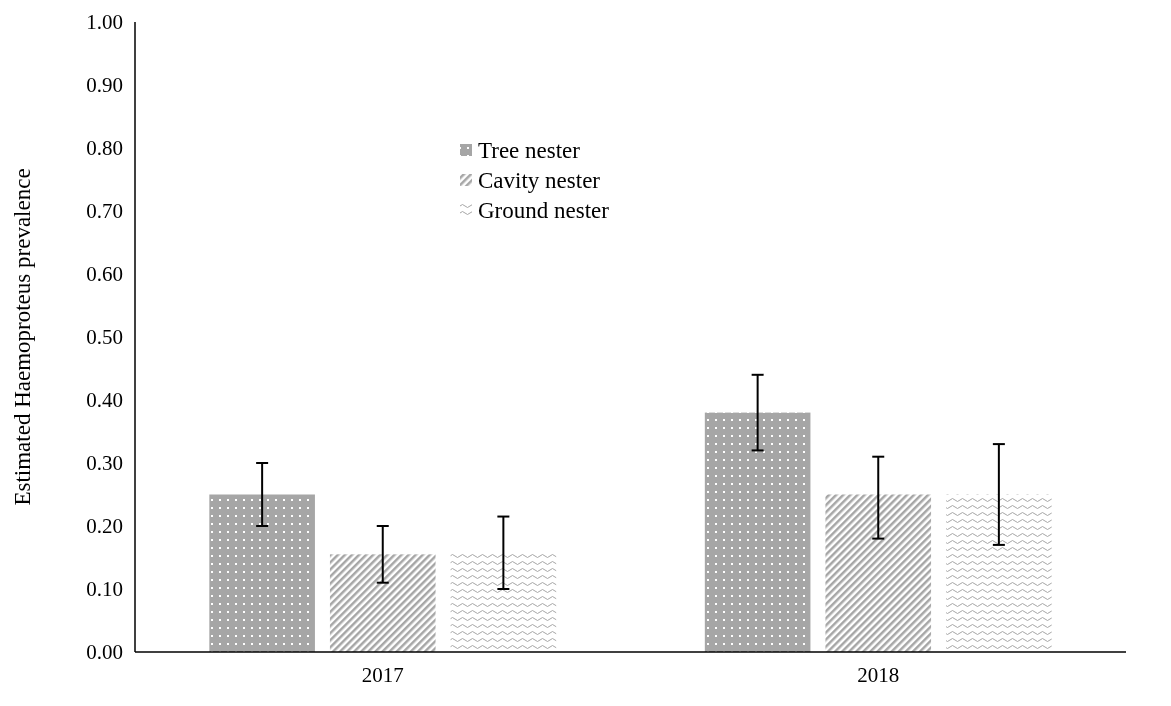 This screenshot has width=1171, height=706. What do you see at coordinates (104, 652) in the screenshot?
I see `y-tick-label: 0.00` at bounding box center [104, 652].